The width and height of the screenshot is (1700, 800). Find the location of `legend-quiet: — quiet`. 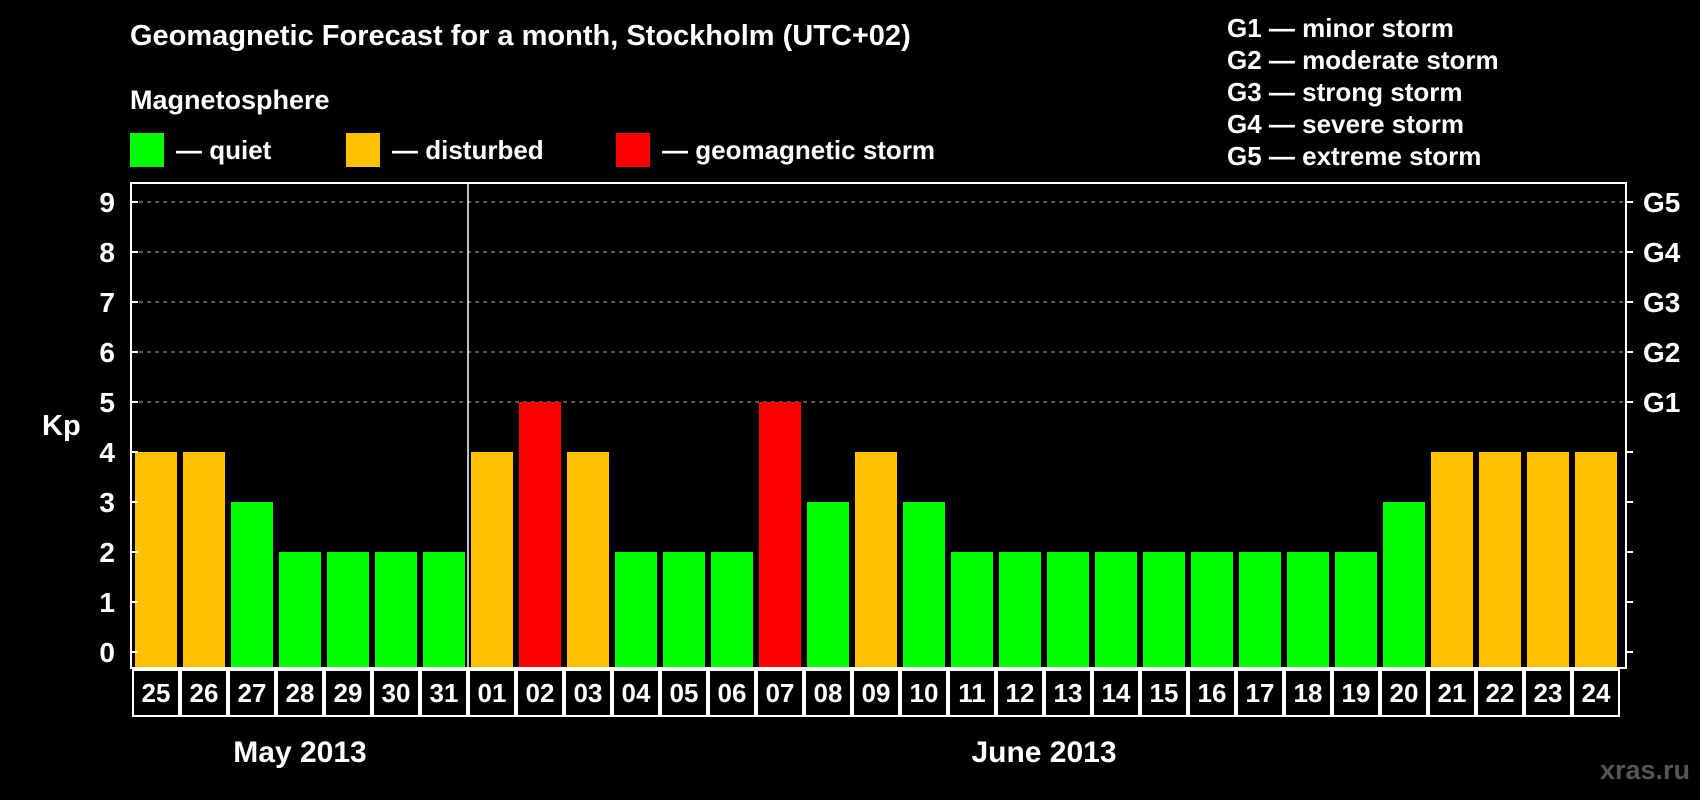

legend-quiet: — quiet is located at coordinates (200, 150).